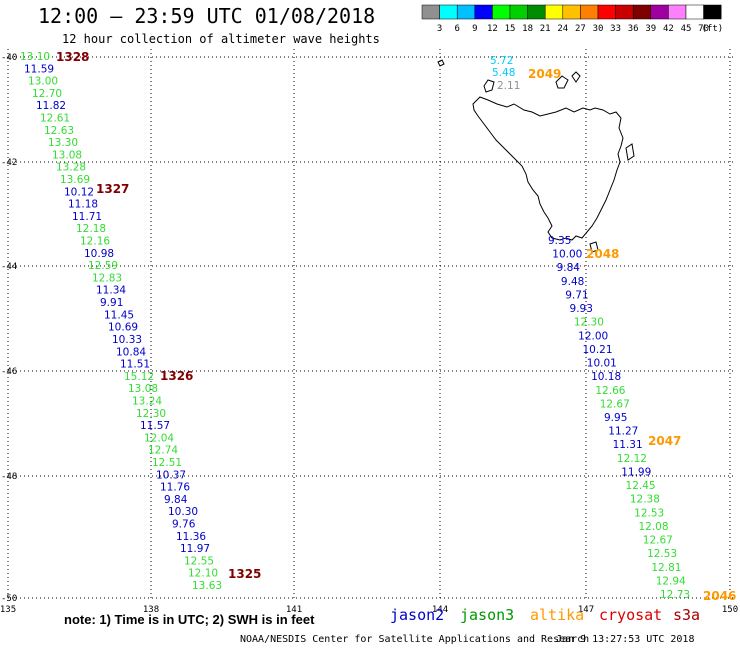 The image size is (740, 650). I want to click on swh-value: 11.82, so click(51, 106).